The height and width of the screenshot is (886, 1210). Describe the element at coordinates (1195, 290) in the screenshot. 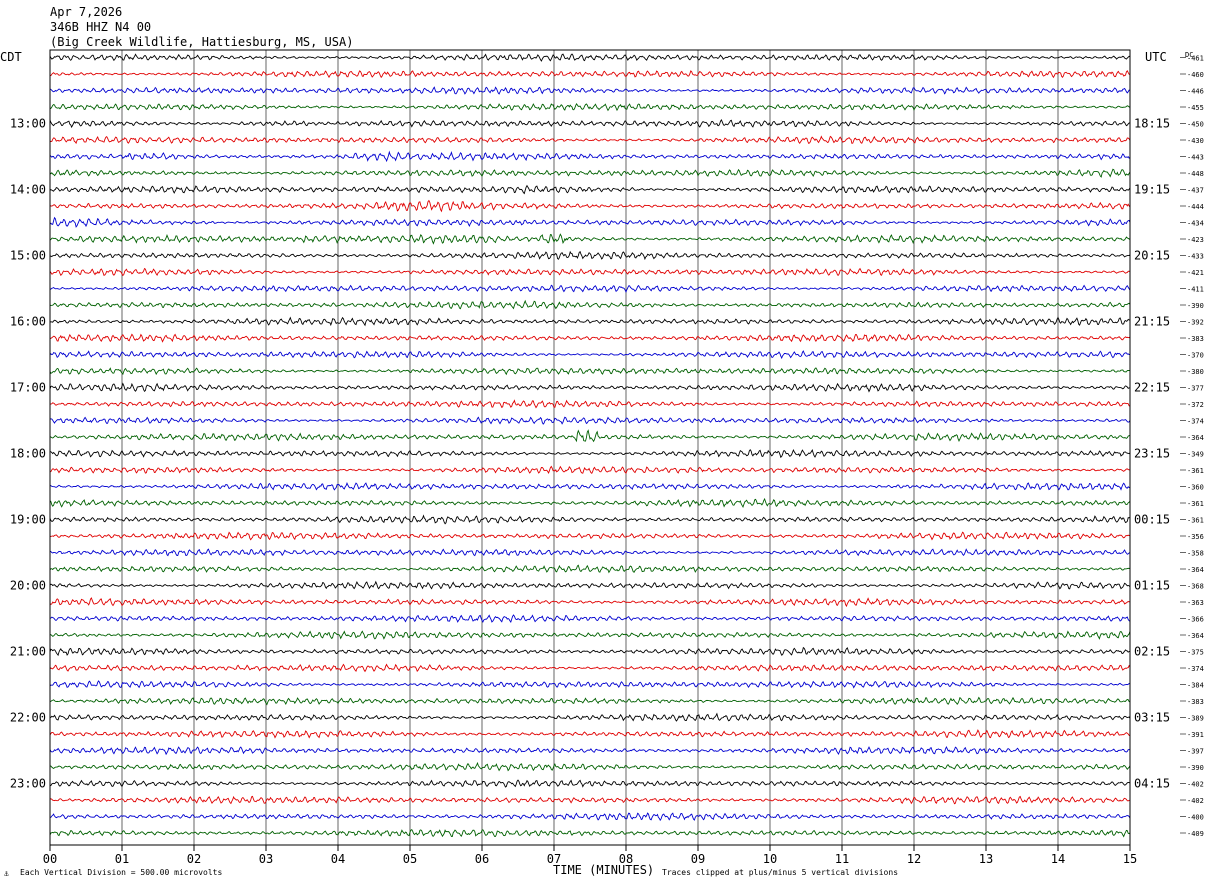

I see `dc-offset-label: -411` at that location.